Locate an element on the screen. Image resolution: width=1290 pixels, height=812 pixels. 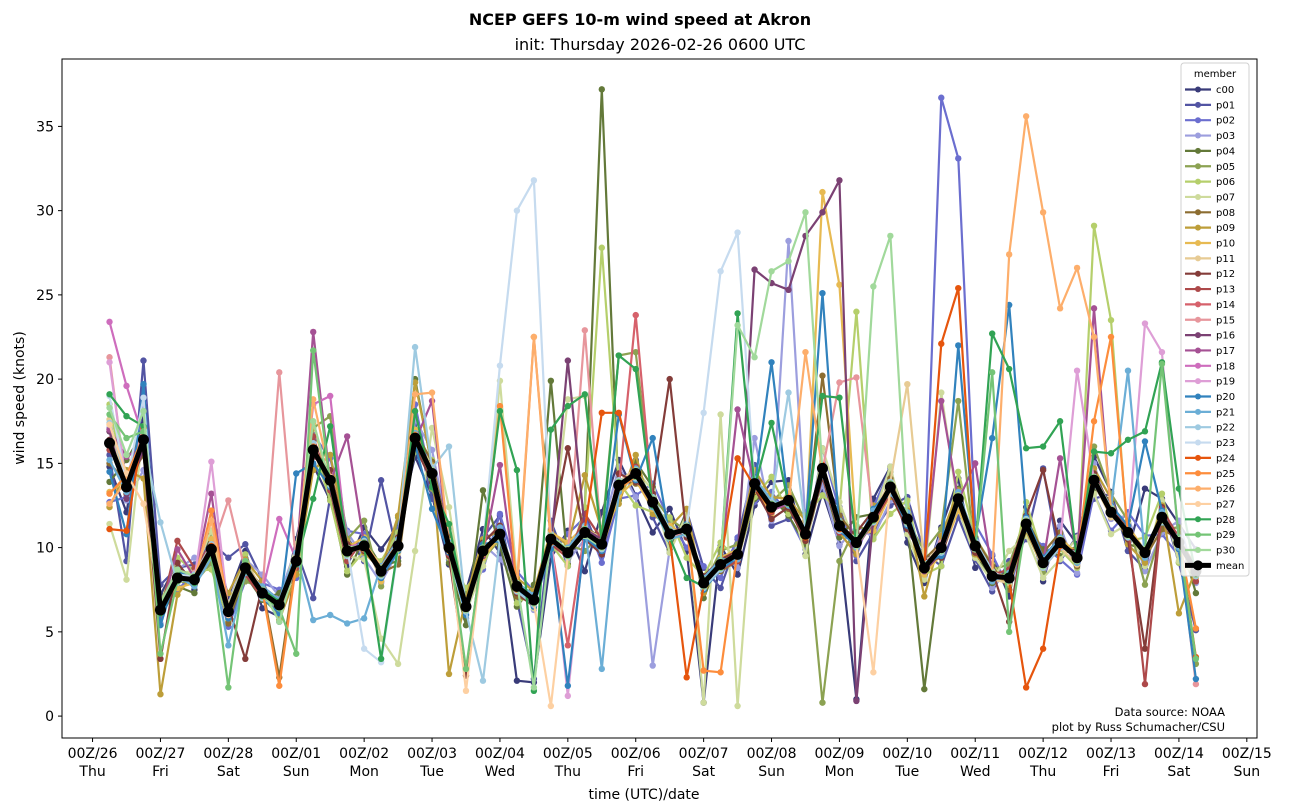
data-point-p15 is located at coordinates (279, 372).